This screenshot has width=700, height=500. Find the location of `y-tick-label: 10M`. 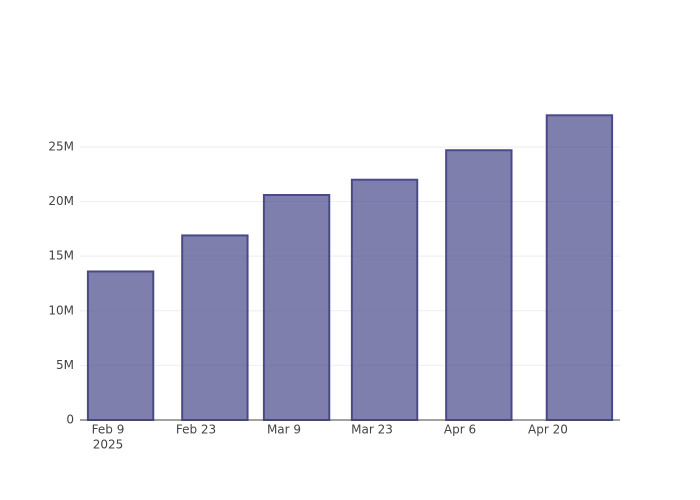

y-tick-label: 10M is located at coordinates (61, 310).